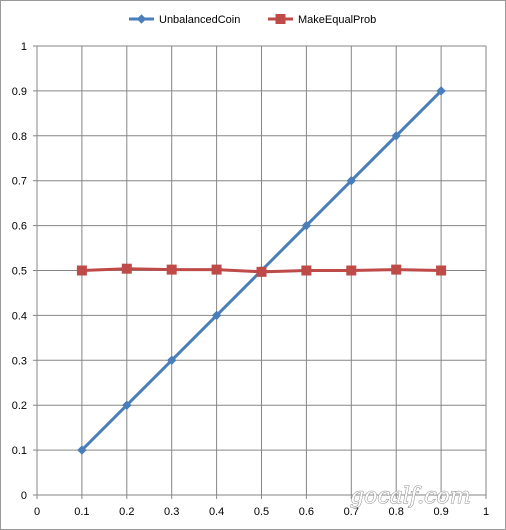 The height and width of the screenshot is (530, 506). What do you see at coordinates (19, 406) in the screenshot?
I see `y-tick-label: 0.2` at bounding box center [19, 406].